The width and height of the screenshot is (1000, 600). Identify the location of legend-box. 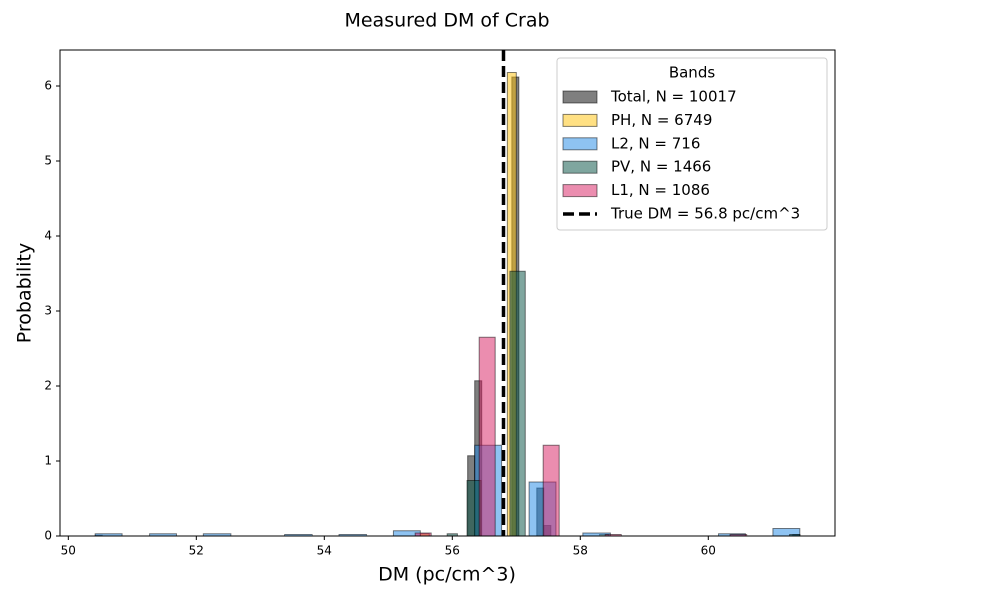
(692, 144).